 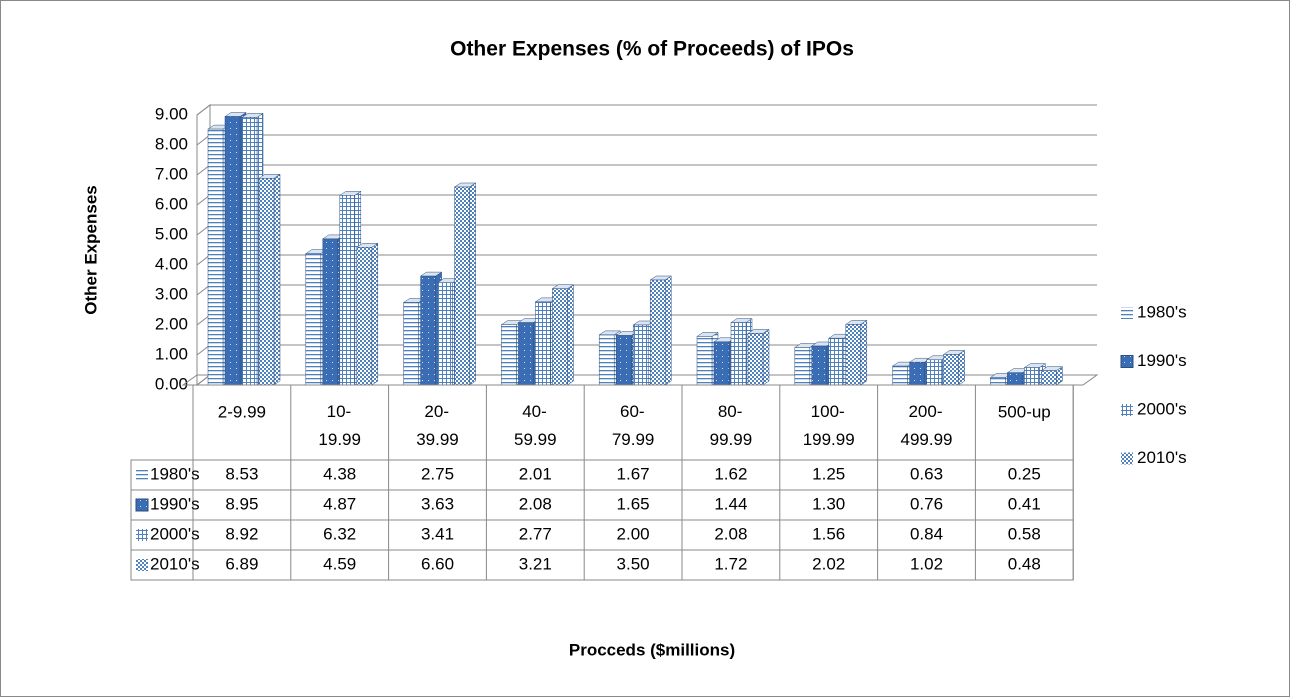 What do you see at coordinates (437, 425) in the screenshot?
I see `x-tick-label: 20-39.99` at bounding box center [437, 425].